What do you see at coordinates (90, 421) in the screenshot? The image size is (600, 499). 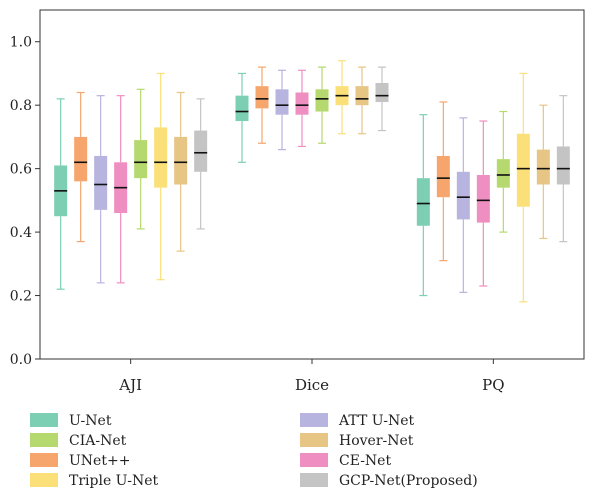 I see `legend-label: U-Net` at bounding box center [90, 421].